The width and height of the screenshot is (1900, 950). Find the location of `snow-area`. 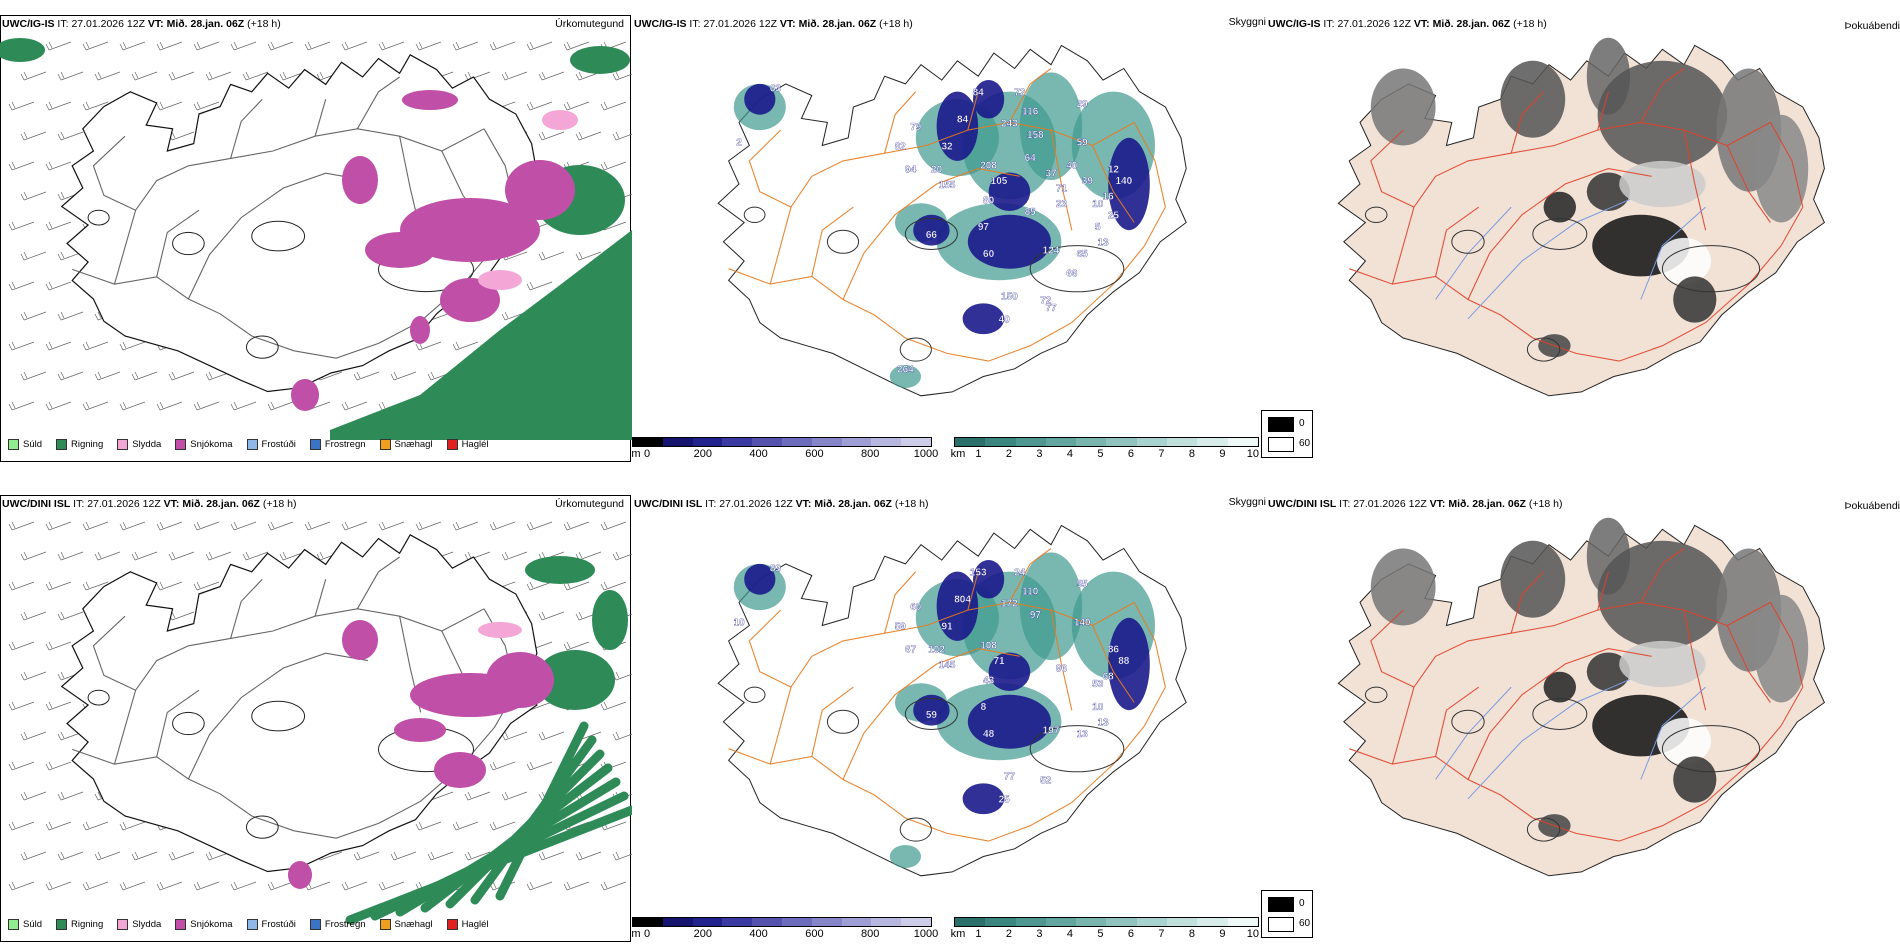

snow-area is located at coordinates (460, 770).